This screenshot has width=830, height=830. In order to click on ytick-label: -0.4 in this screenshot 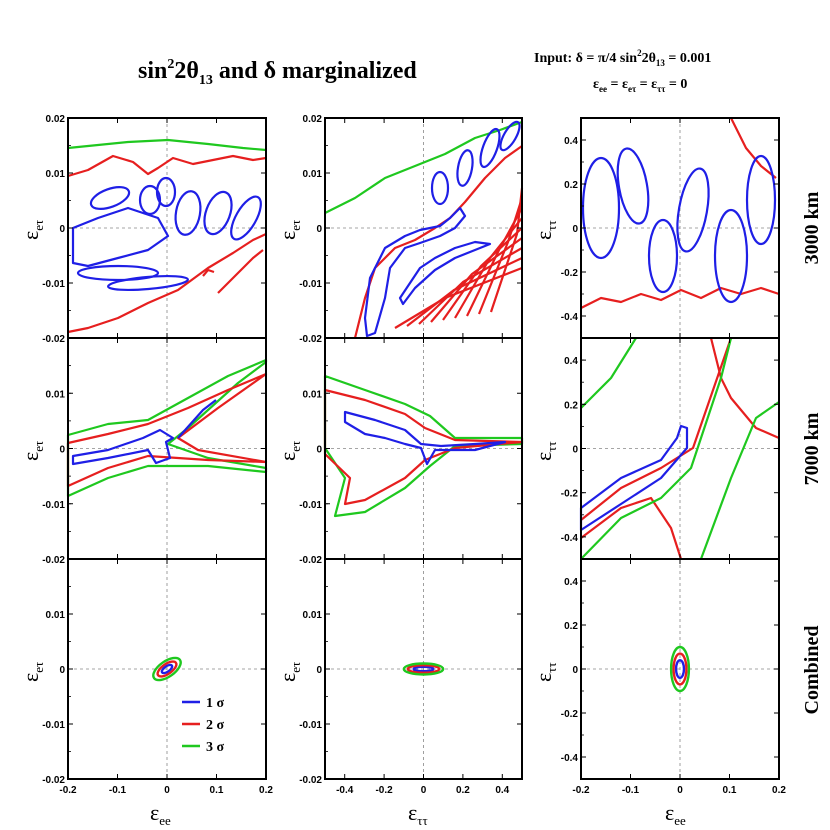, I will do `click(570, 758)`.